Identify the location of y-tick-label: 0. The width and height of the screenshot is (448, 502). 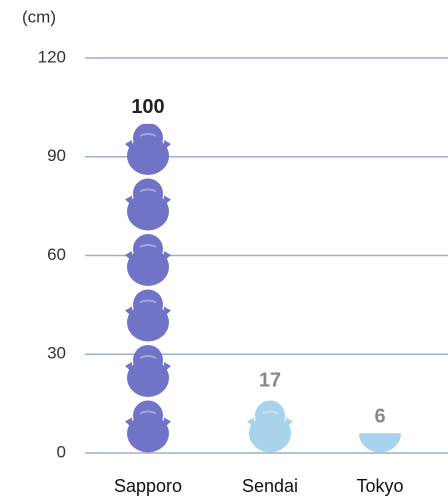
(61, 451).